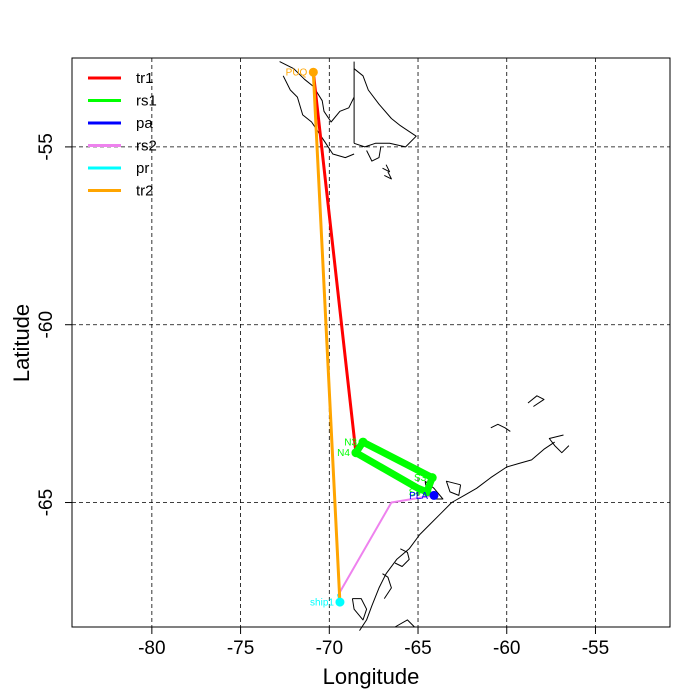 The image size is (700, 700). I want to click on legend-rs2-label: rs2, so click(146, 146).